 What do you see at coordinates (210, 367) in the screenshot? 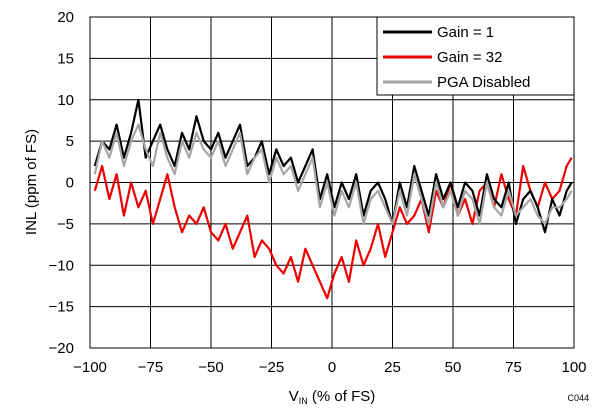
I see `x-tick-label-2: −50` at bounding box center [210, 367].